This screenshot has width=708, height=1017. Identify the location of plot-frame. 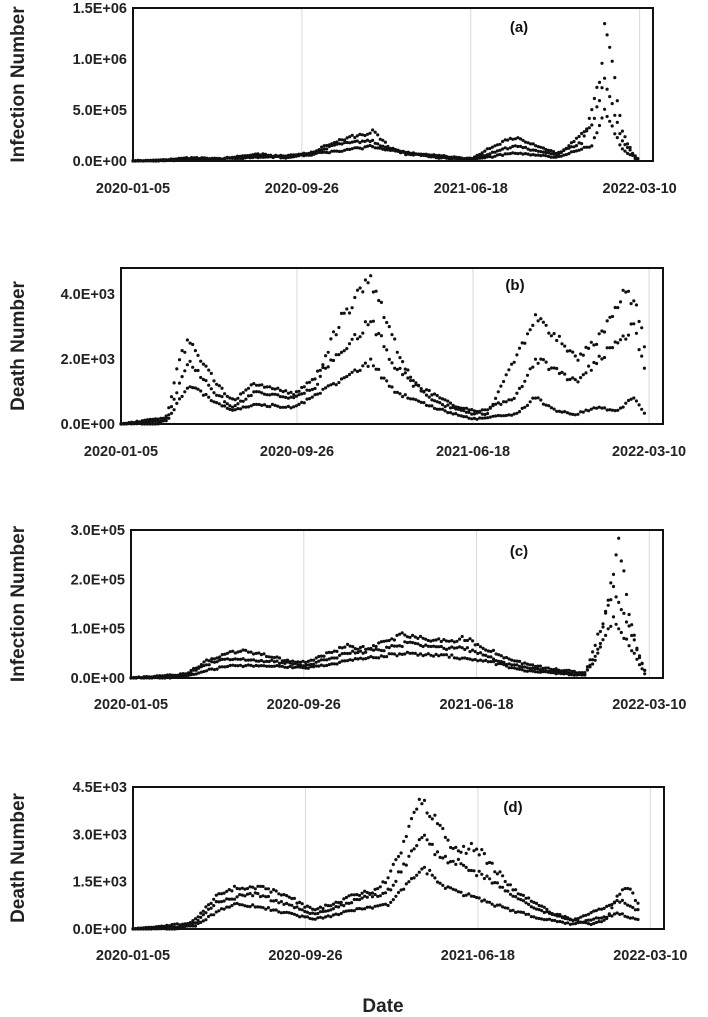
(393, 84).